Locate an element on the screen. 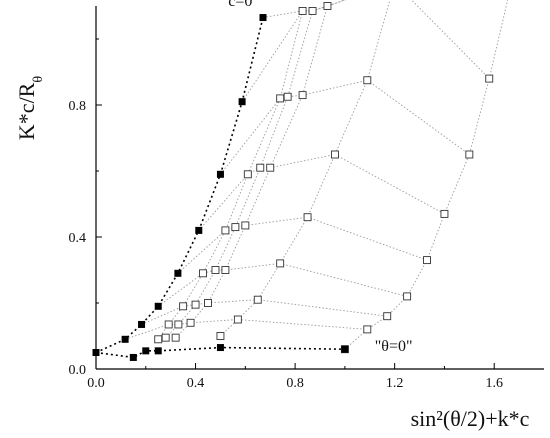  y-tick-label: 0.4 is located at coordinates (78, 238).